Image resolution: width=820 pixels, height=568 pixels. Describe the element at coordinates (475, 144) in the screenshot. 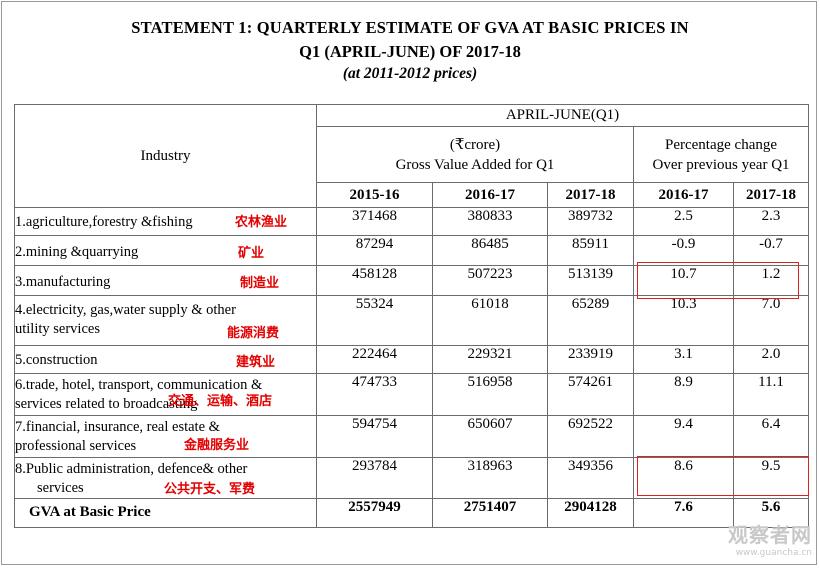

I see `gva-unit: (₹crore)` at that location.